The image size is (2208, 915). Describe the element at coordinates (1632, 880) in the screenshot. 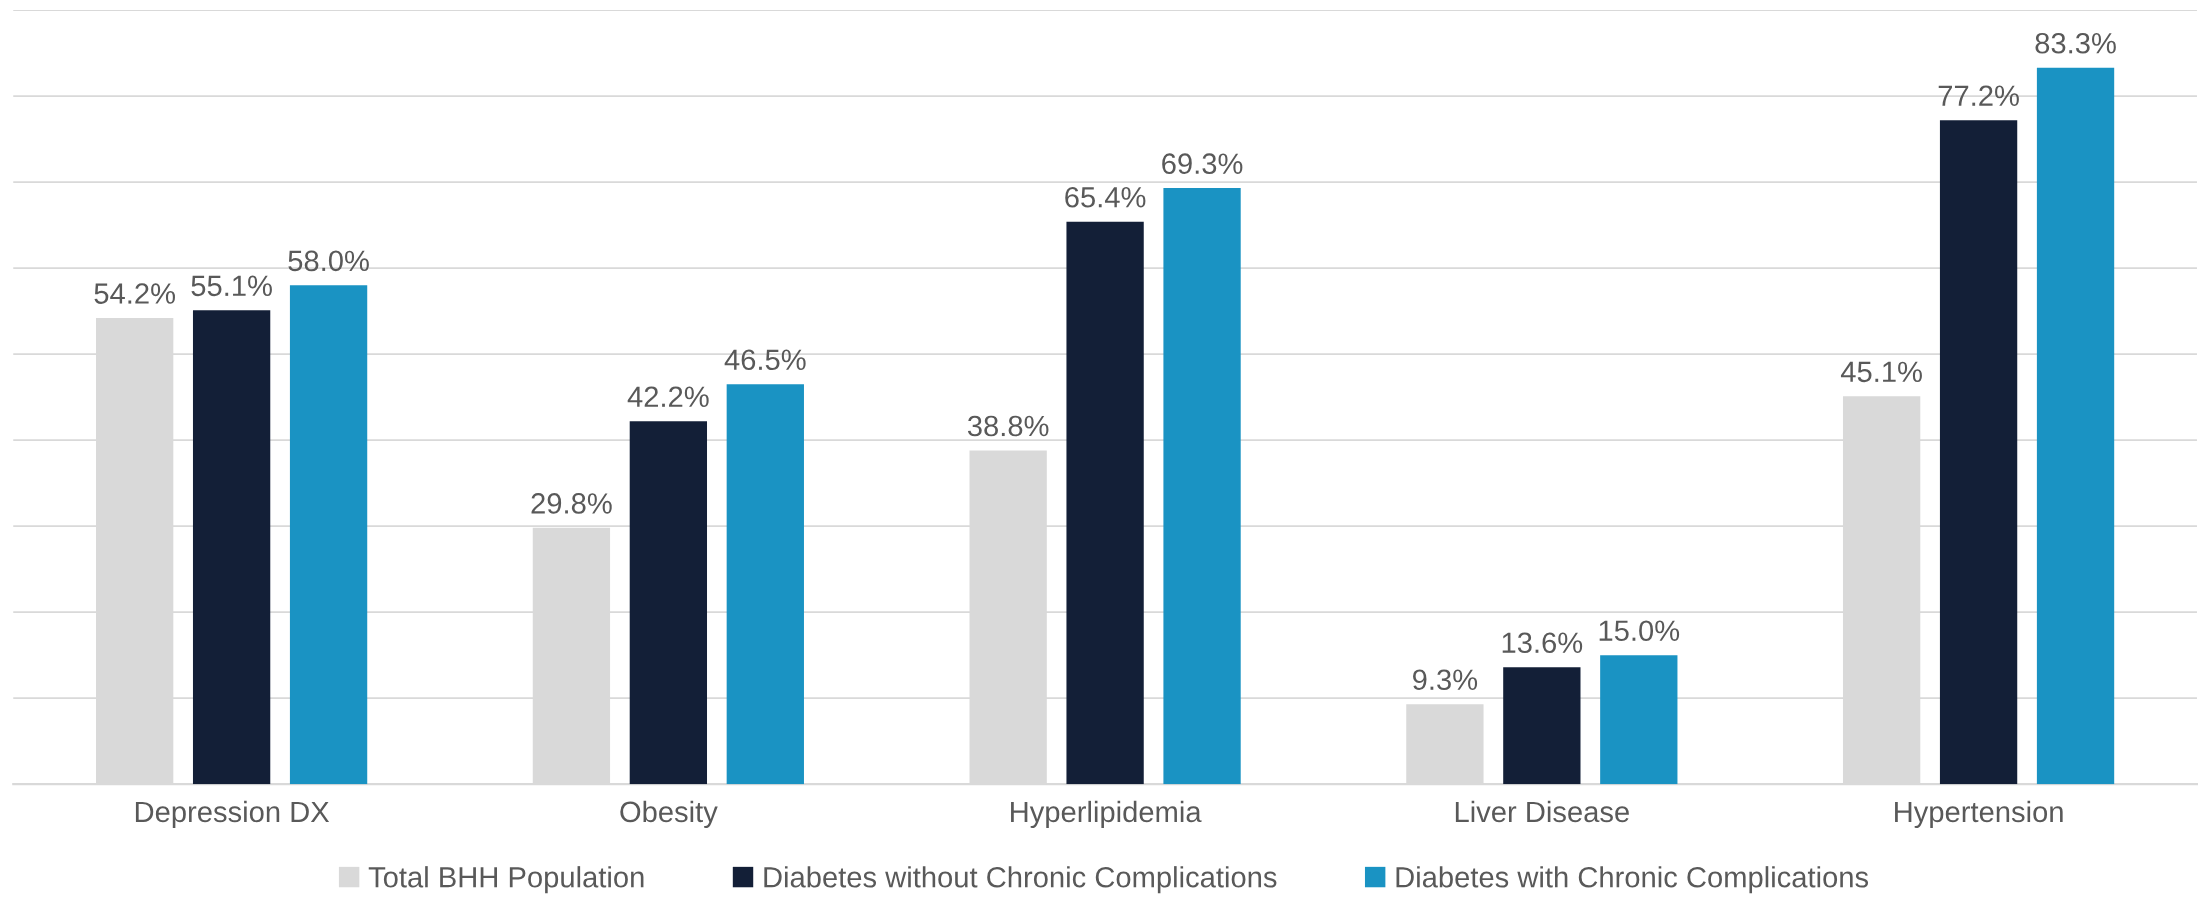

I see `legend-label: Diabetes with Chronic Complications` at that location.